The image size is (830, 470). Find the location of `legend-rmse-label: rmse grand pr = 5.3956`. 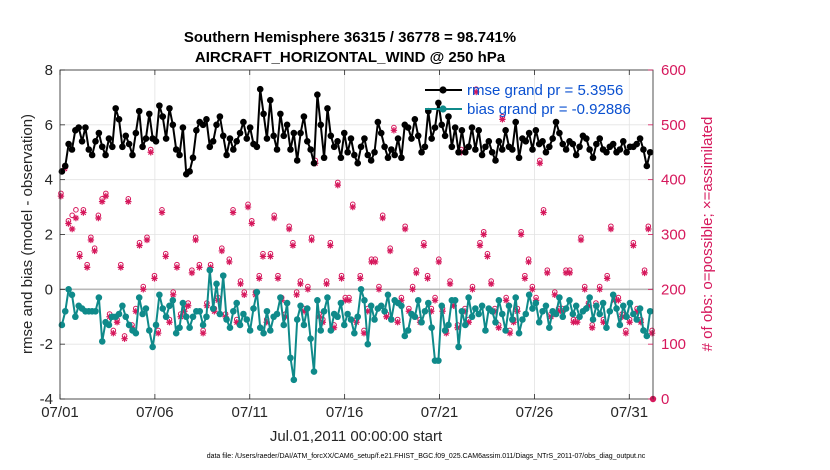

legend-rmse-label: rmse grand pr = 5.3956 is located at coordinates (545, 90).